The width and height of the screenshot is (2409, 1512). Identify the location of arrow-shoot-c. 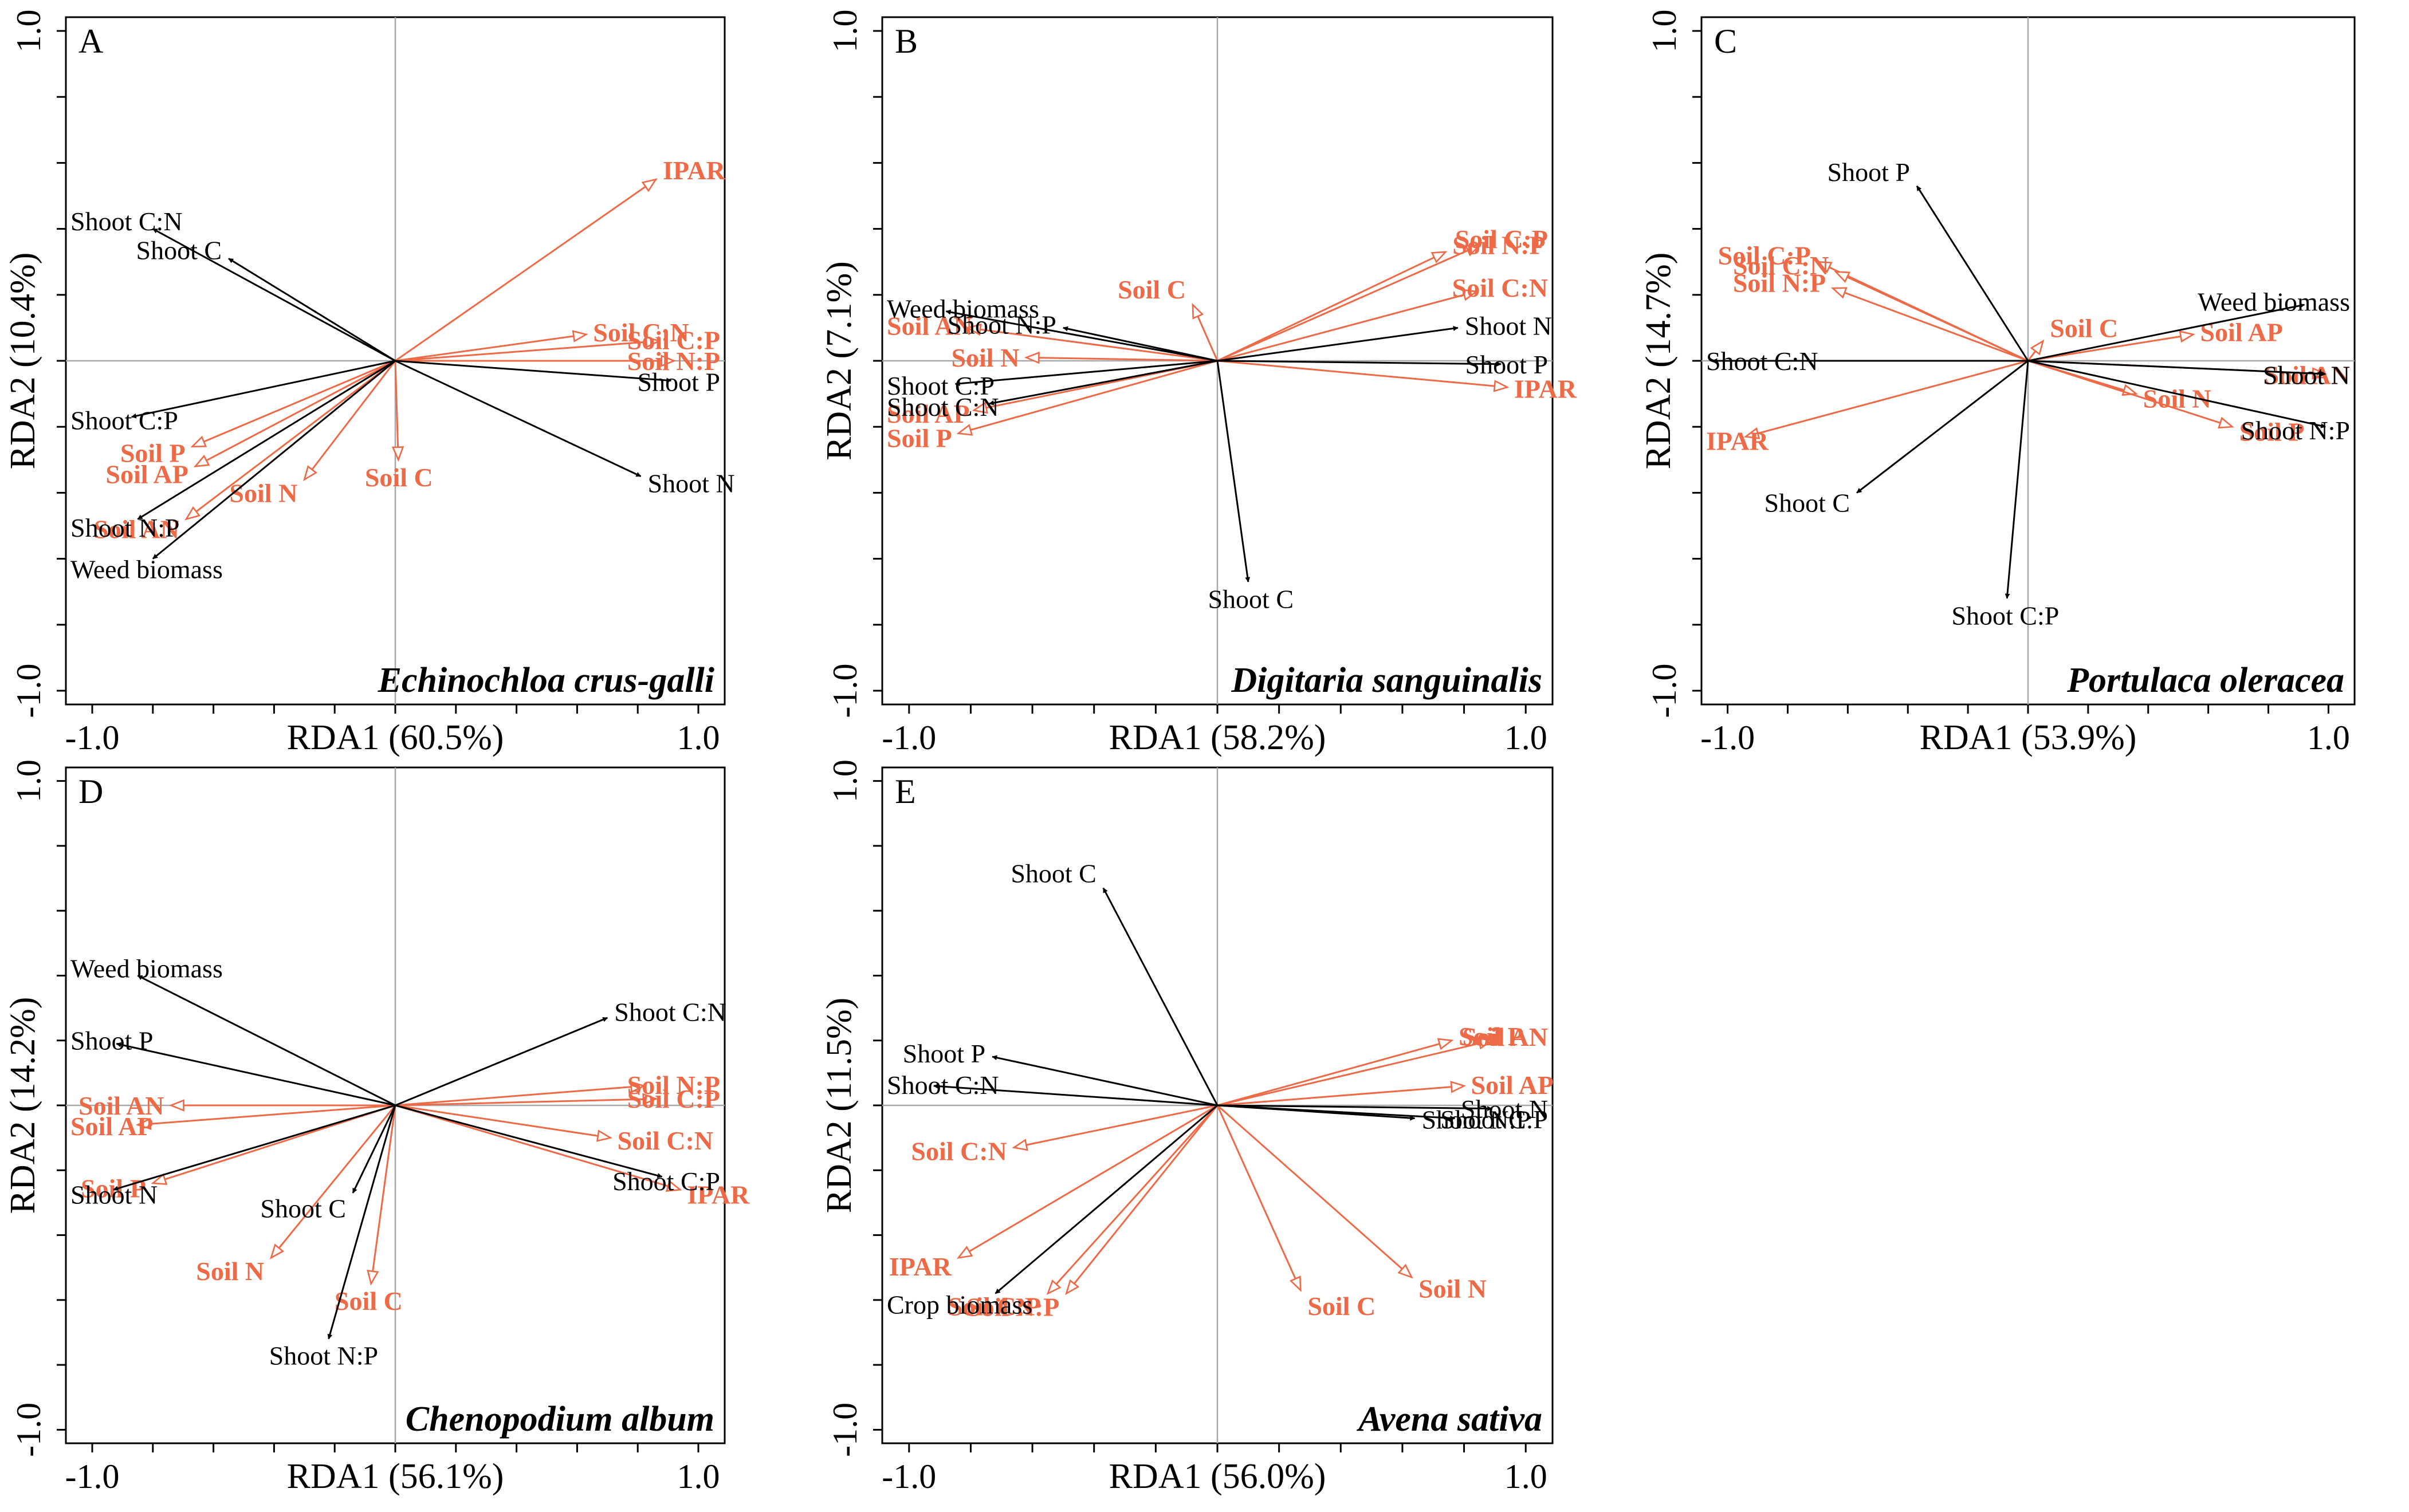
(312, 310).